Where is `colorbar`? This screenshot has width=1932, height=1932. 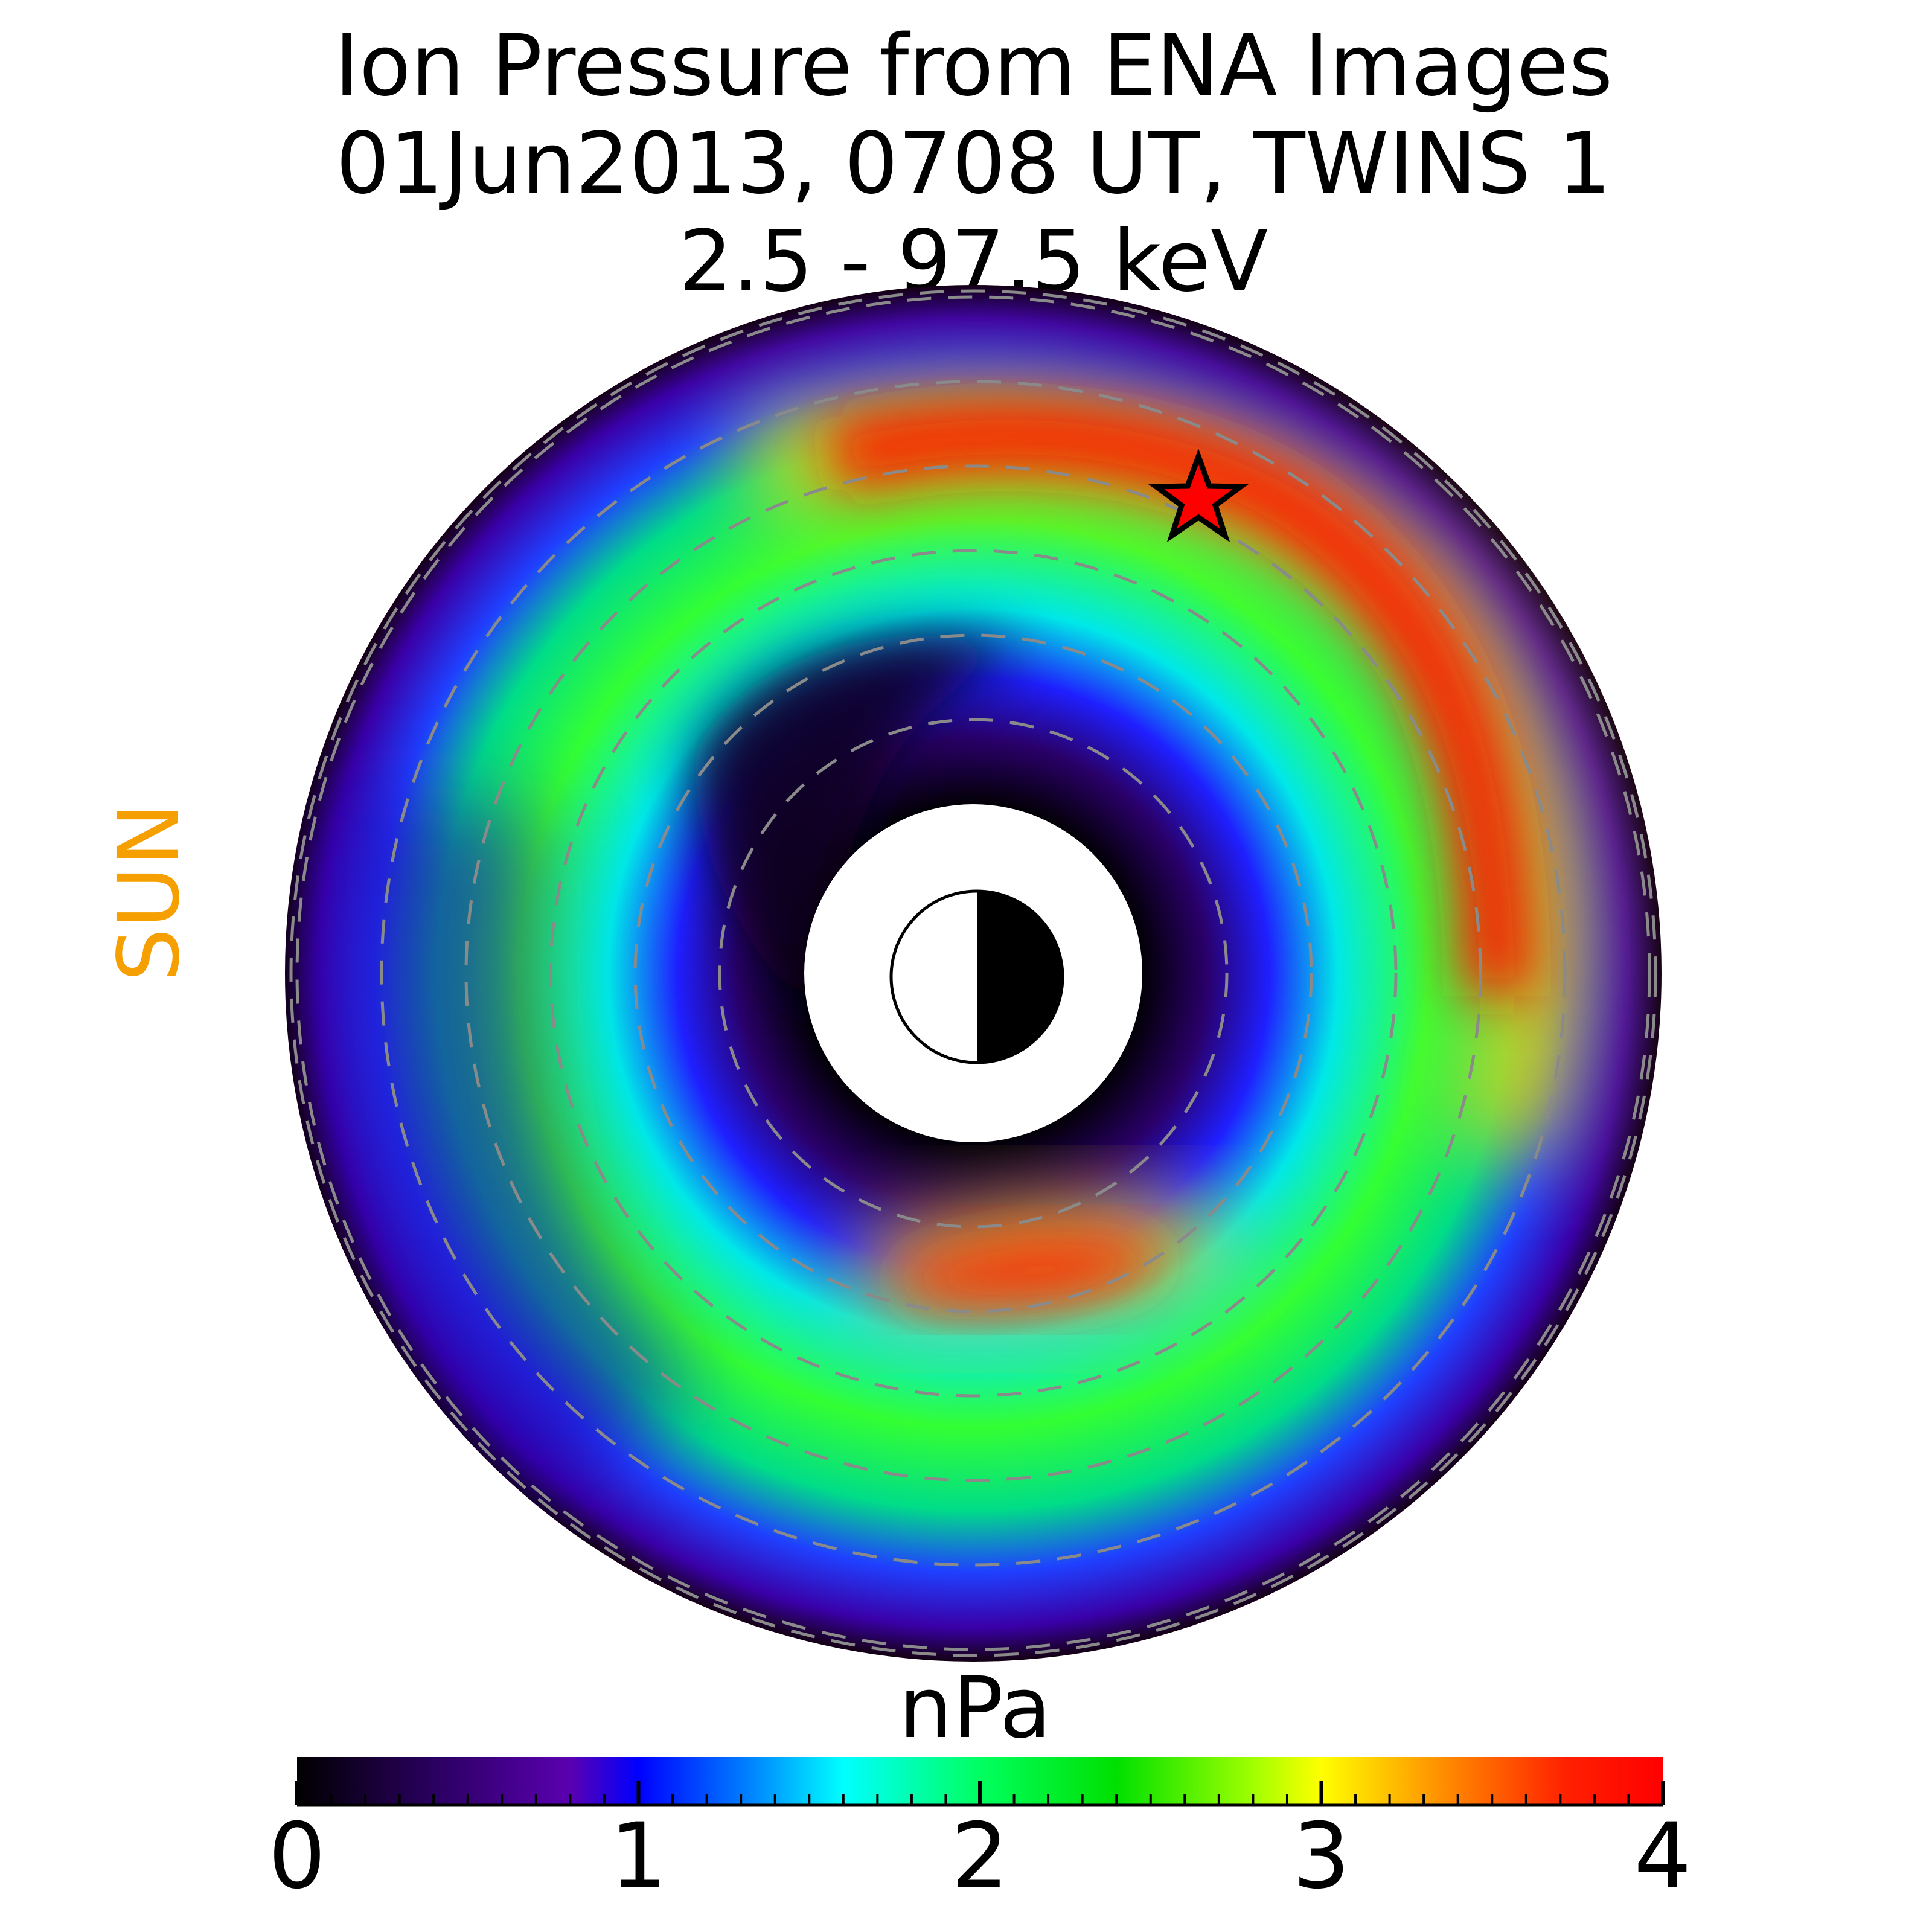
colorbar is located at coordinates (980, 1782).